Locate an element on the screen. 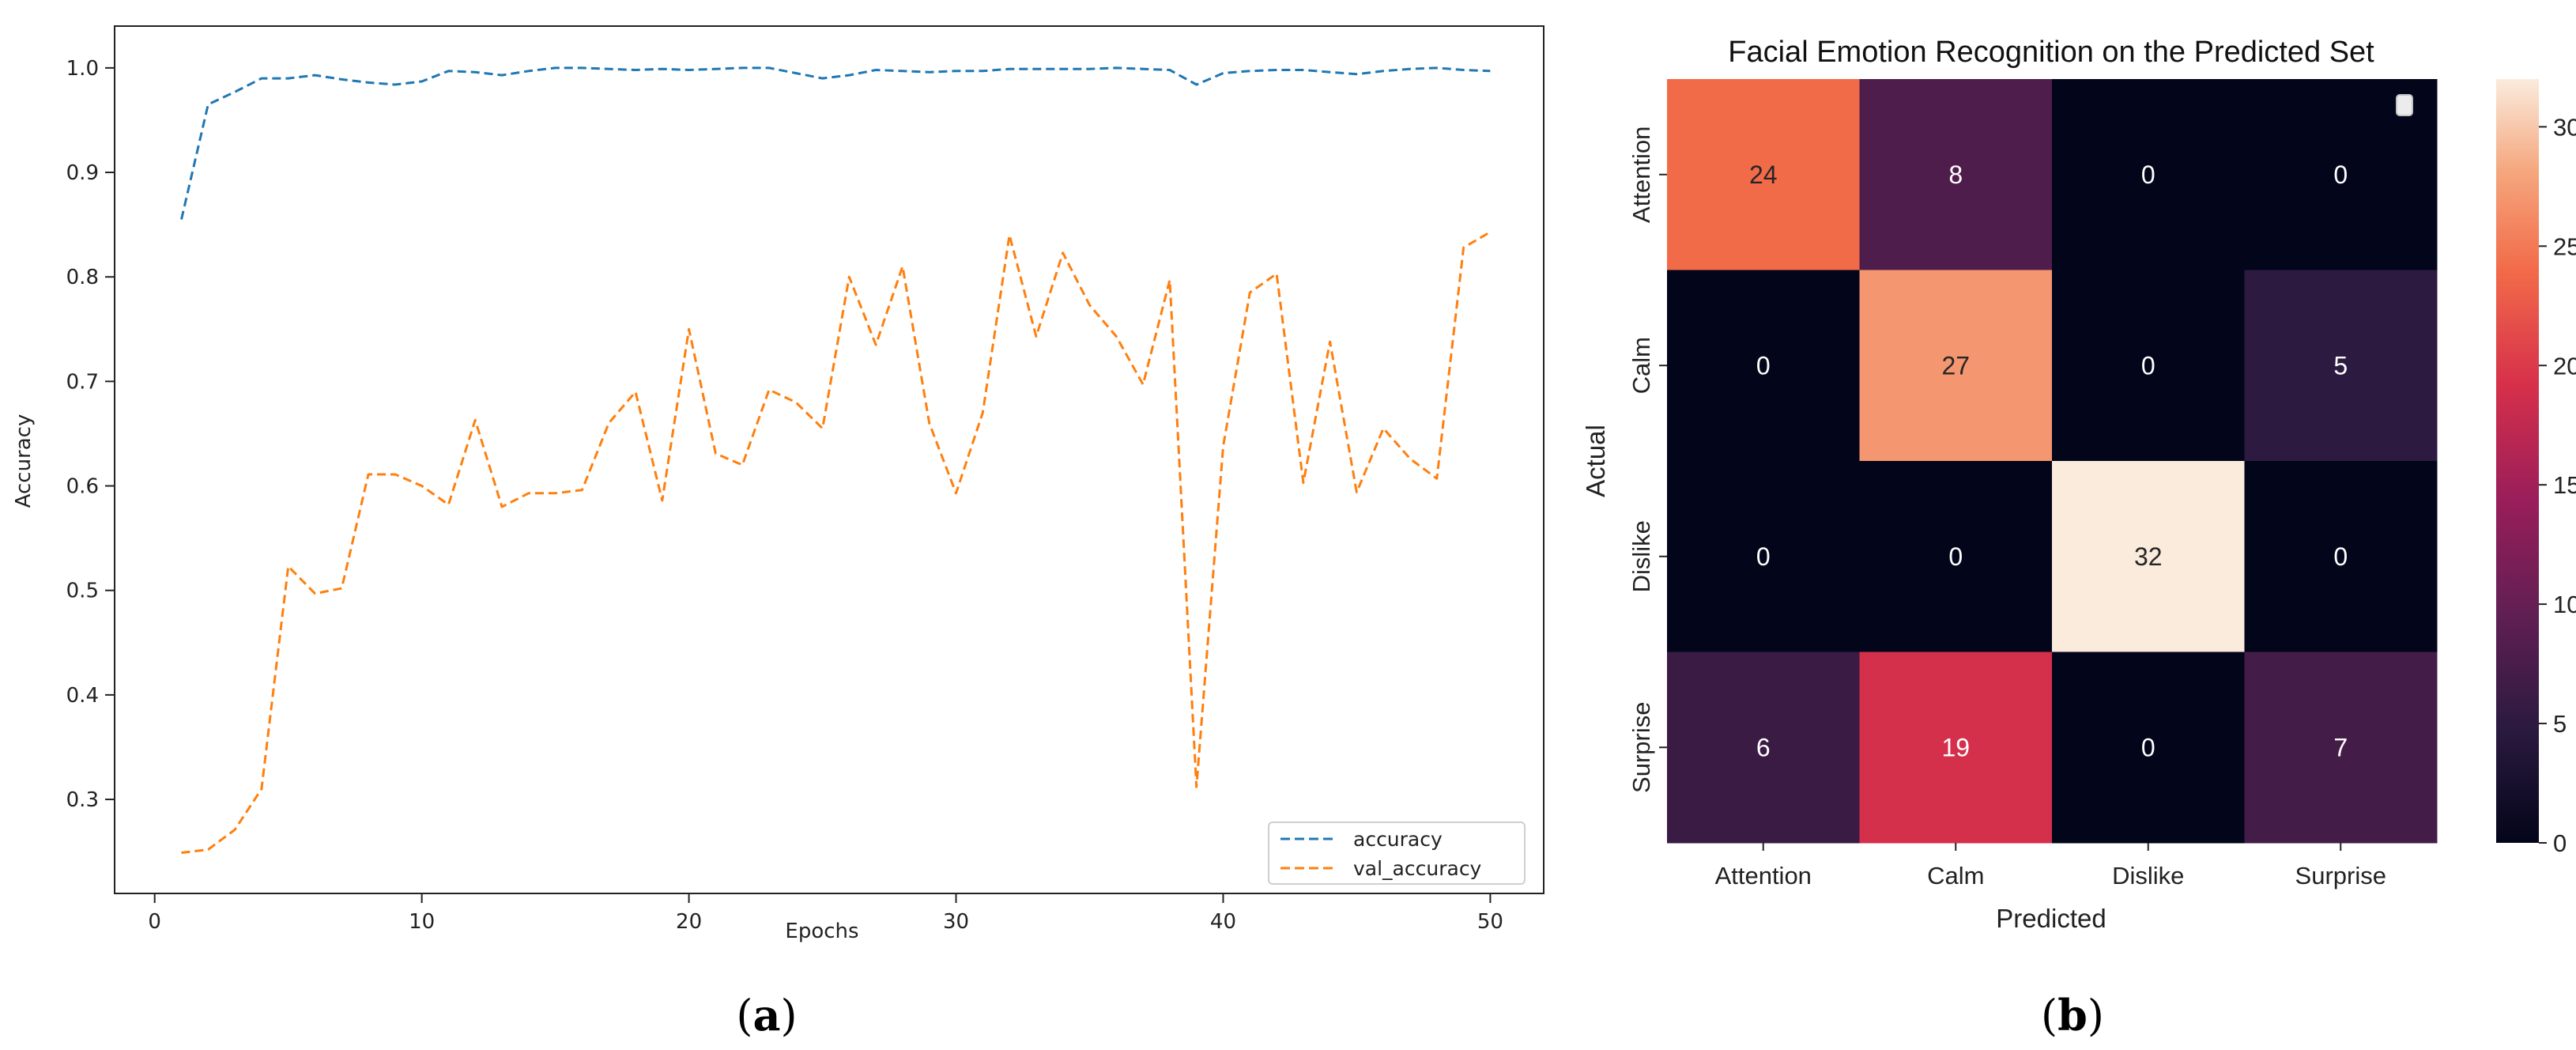  colorbar-tick-label: 20 is located at coordinates (2564, 366).